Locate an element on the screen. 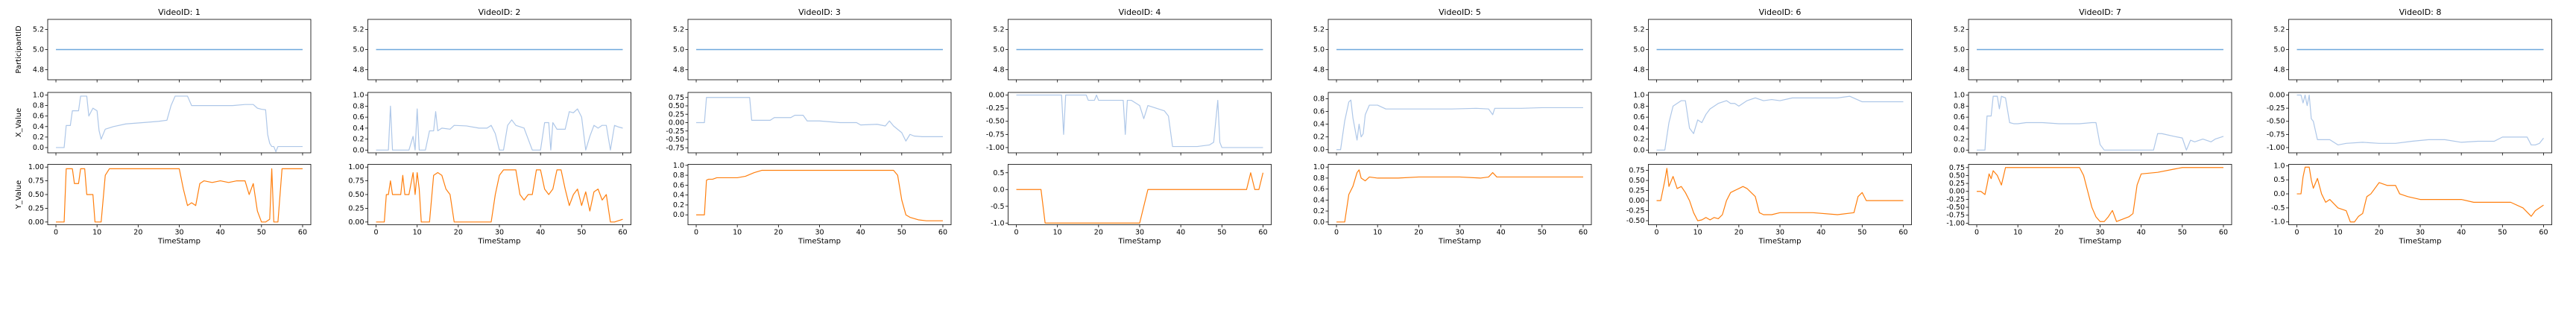 The image size is (2576, 325). panel-r2-c1: 0.0 0.2 0.4 0.6 0.8 1.0 X_Value is located at coordinates (163, 124).